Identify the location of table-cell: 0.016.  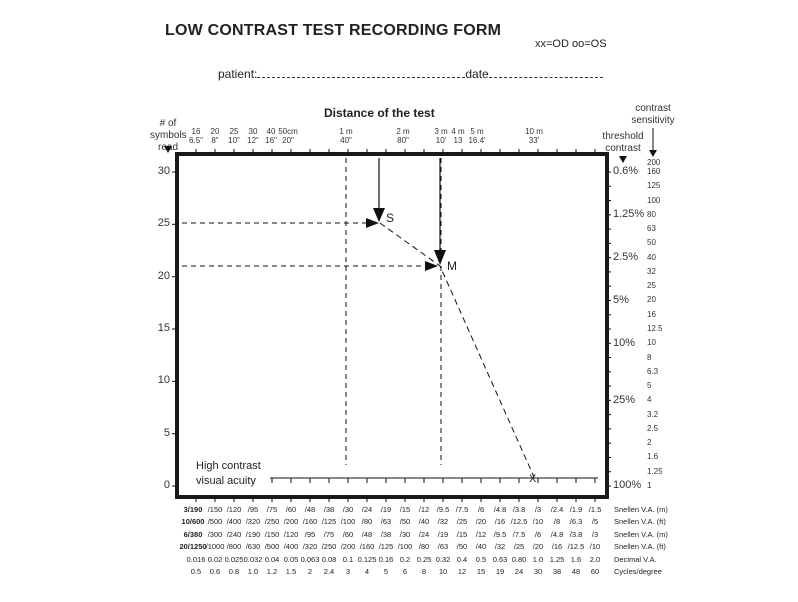
(196, 559).